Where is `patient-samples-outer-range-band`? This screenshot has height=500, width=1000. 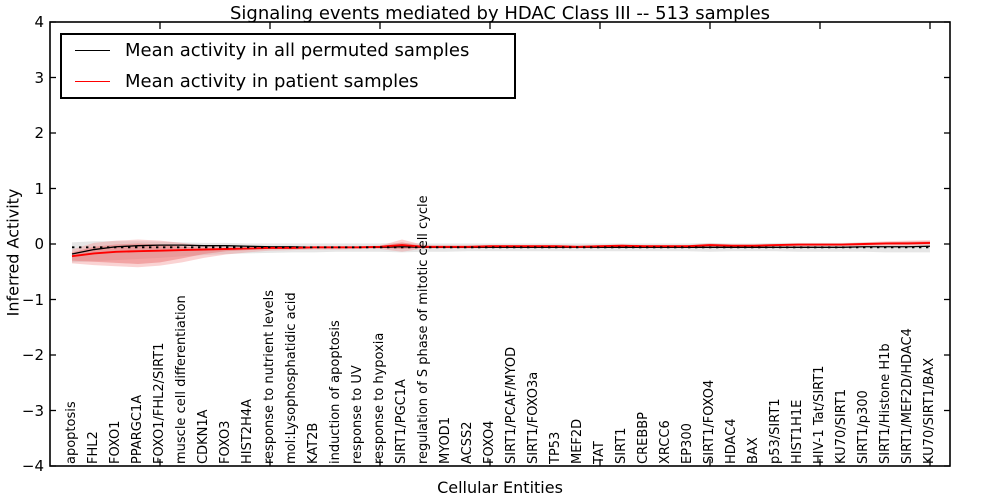 patient-samples-outer-range-band is located at coordinates (501, 253).